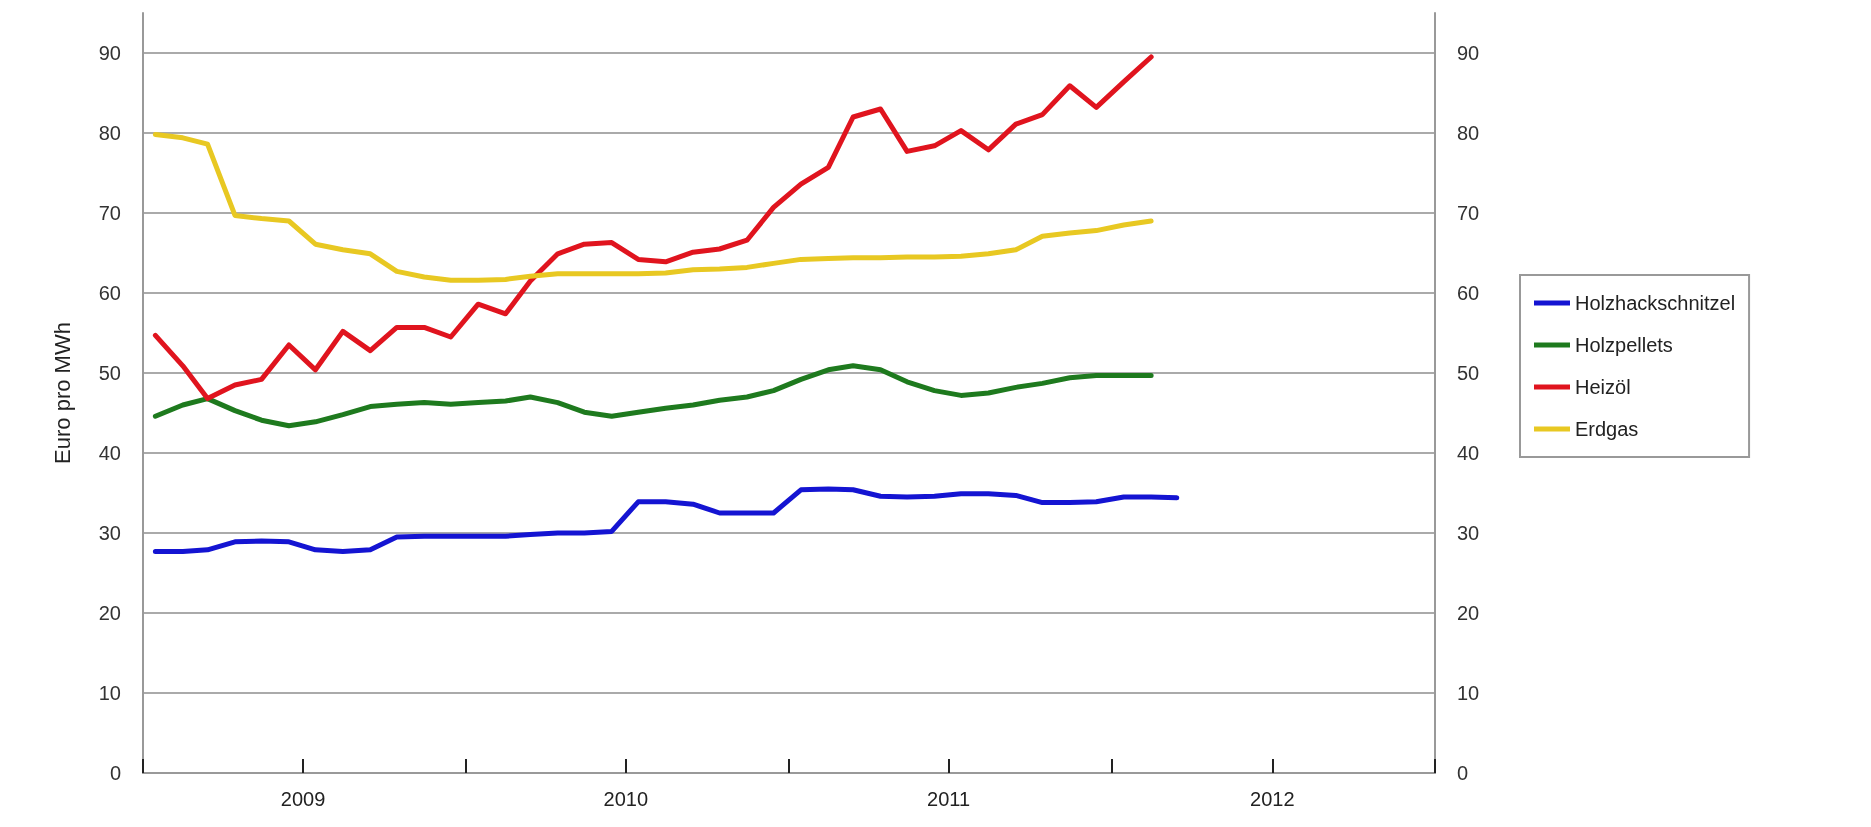  I want to click on y-tick-label: 20, so click(109, 613).